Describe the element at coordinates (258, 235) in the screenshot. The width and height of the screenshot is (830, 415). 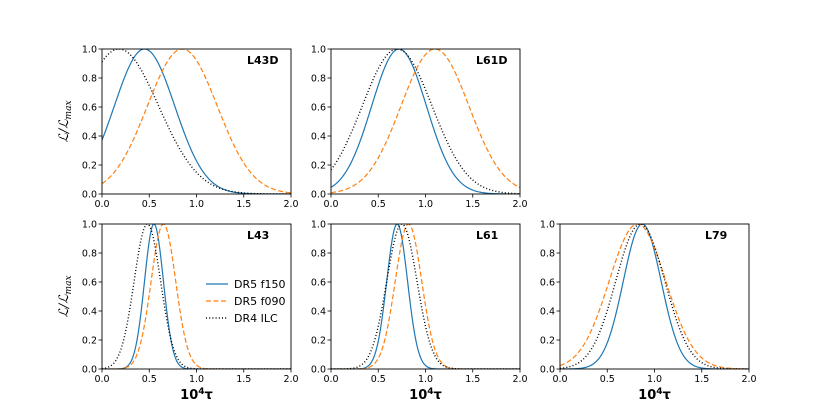
I see `panel-title: L43` at that location.